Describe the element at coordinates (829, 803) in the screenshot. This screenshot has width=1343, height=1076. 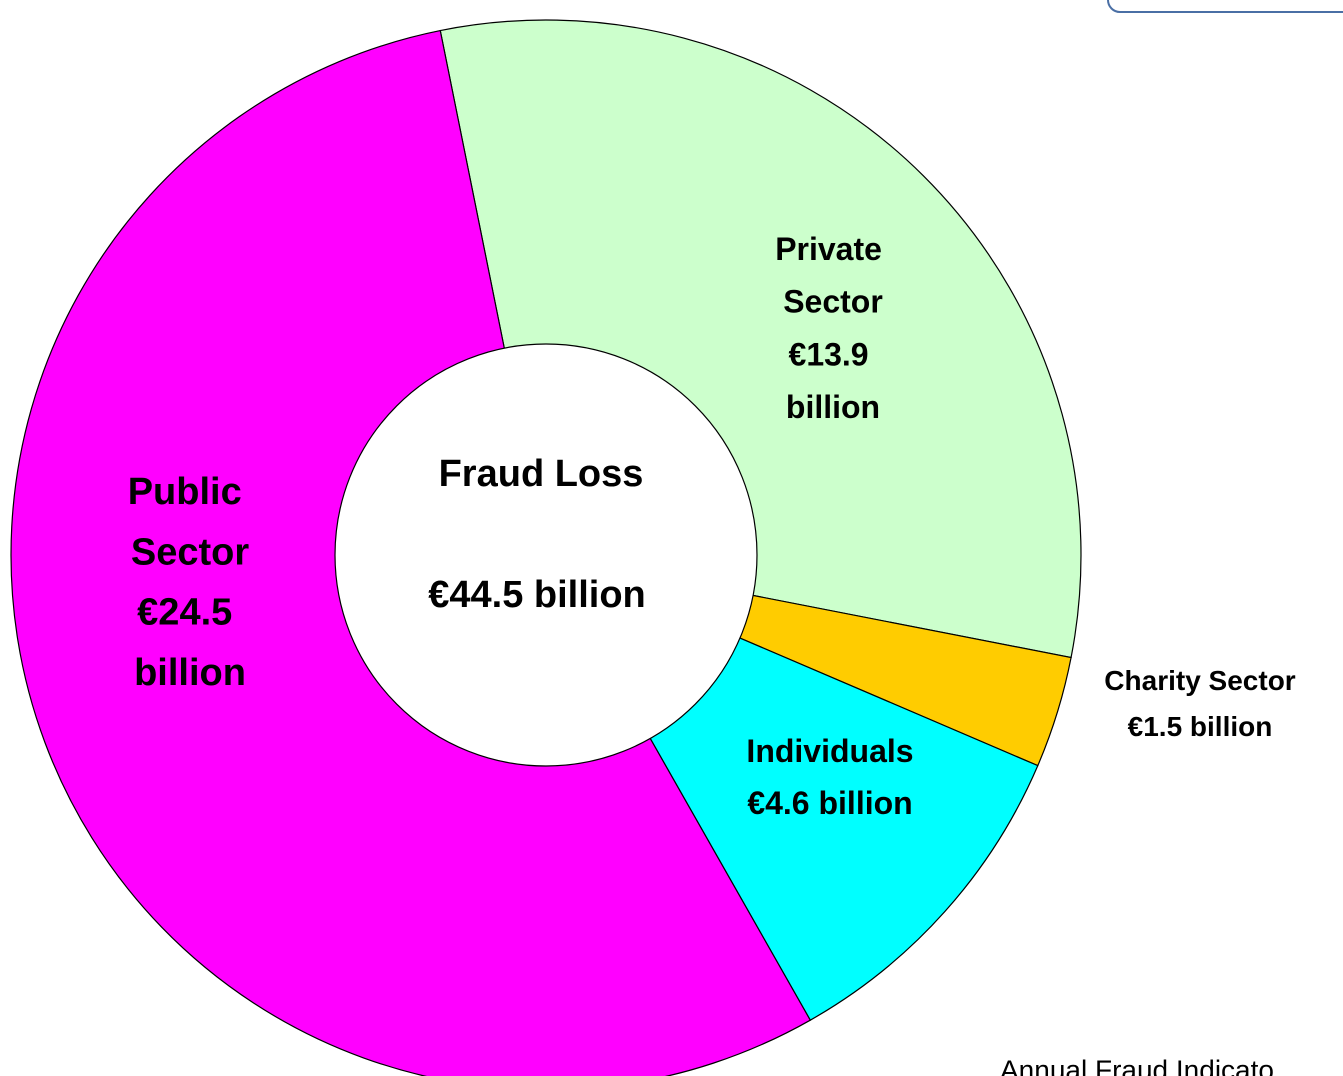
I see `slice-value-label: €4.6 billion` at that location.